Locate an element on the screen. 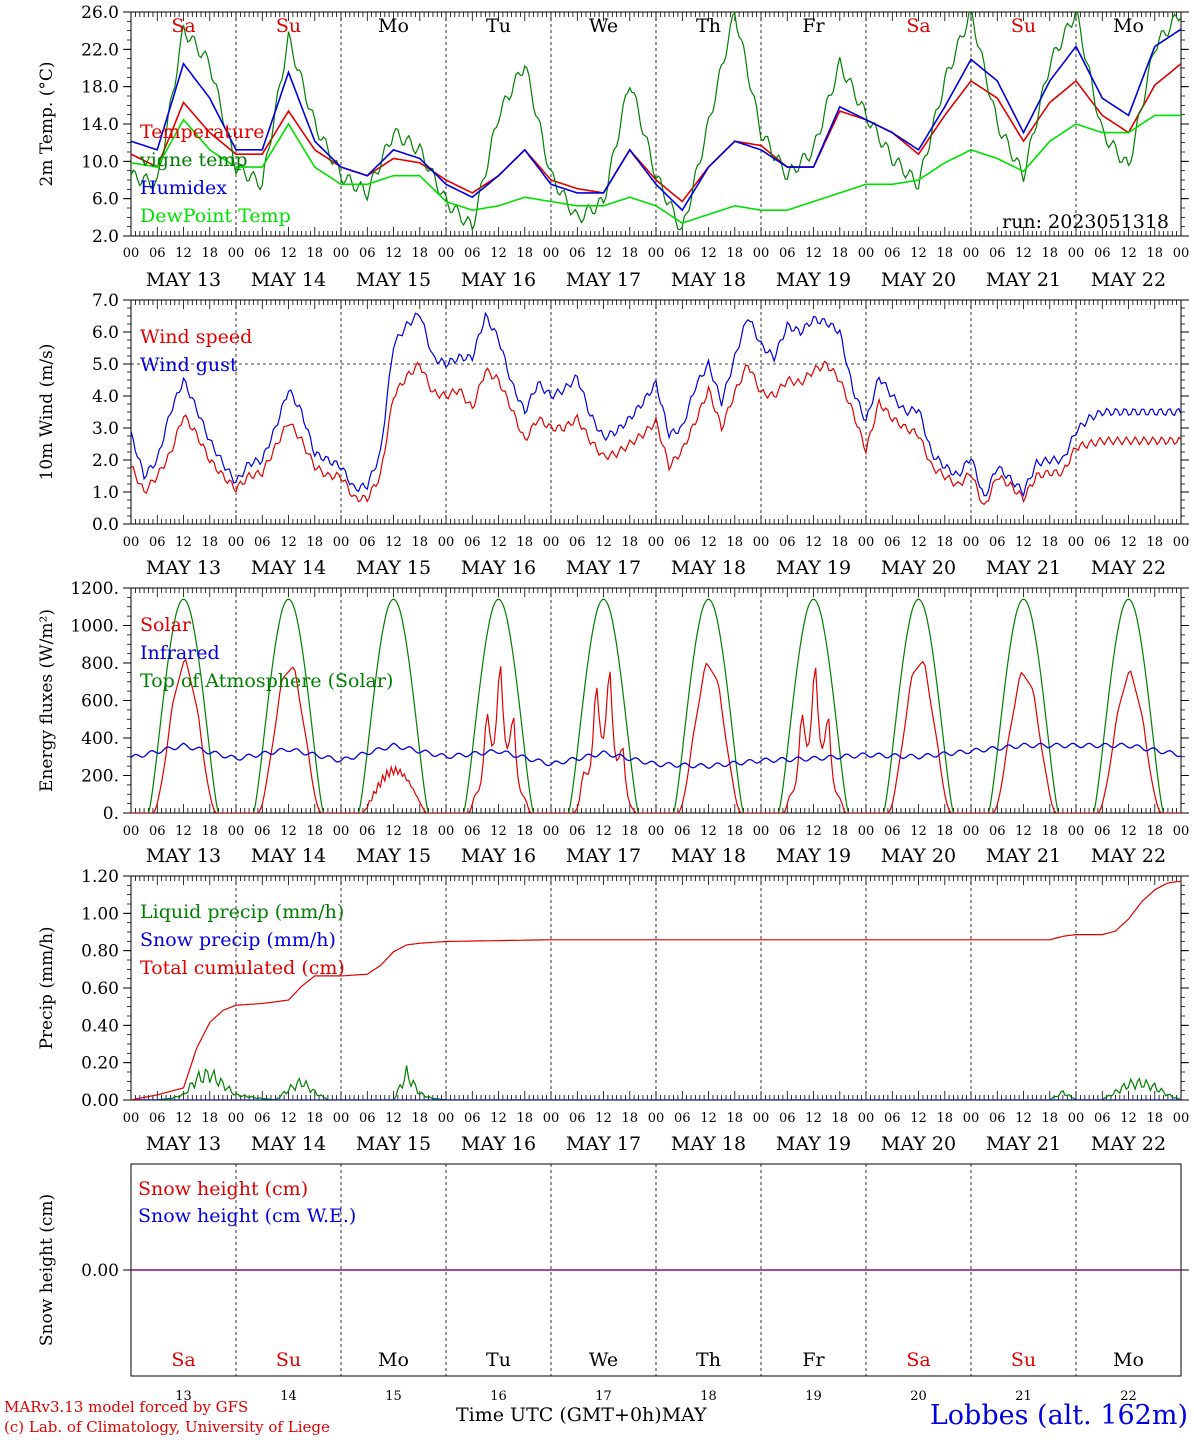 The width and height of the screenshot is (1194, 1440). footer-model: MARv3.13 model forced by GFS is located at coordinates (126, 1407).